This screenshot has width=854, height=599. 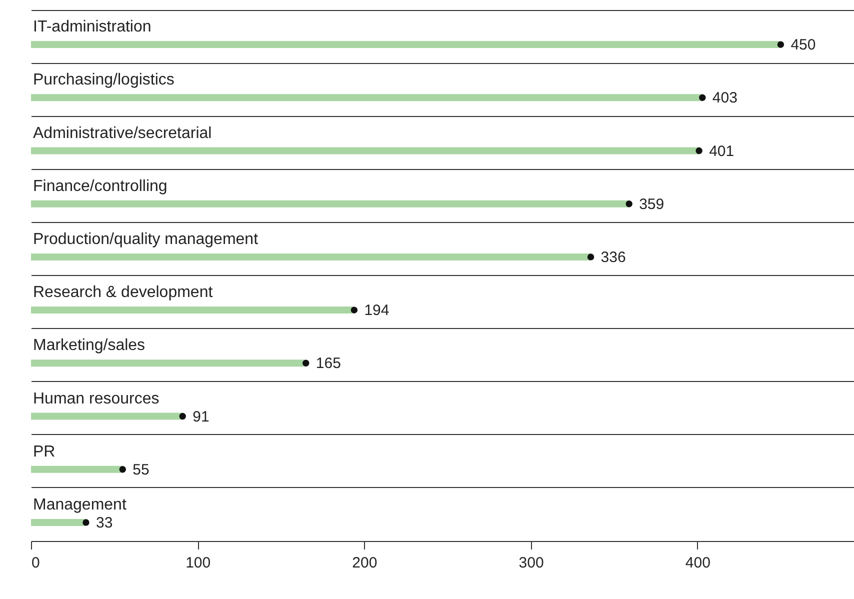 I want to click on y-tick-label: Finance/controlling, so click(x=100, y=186).